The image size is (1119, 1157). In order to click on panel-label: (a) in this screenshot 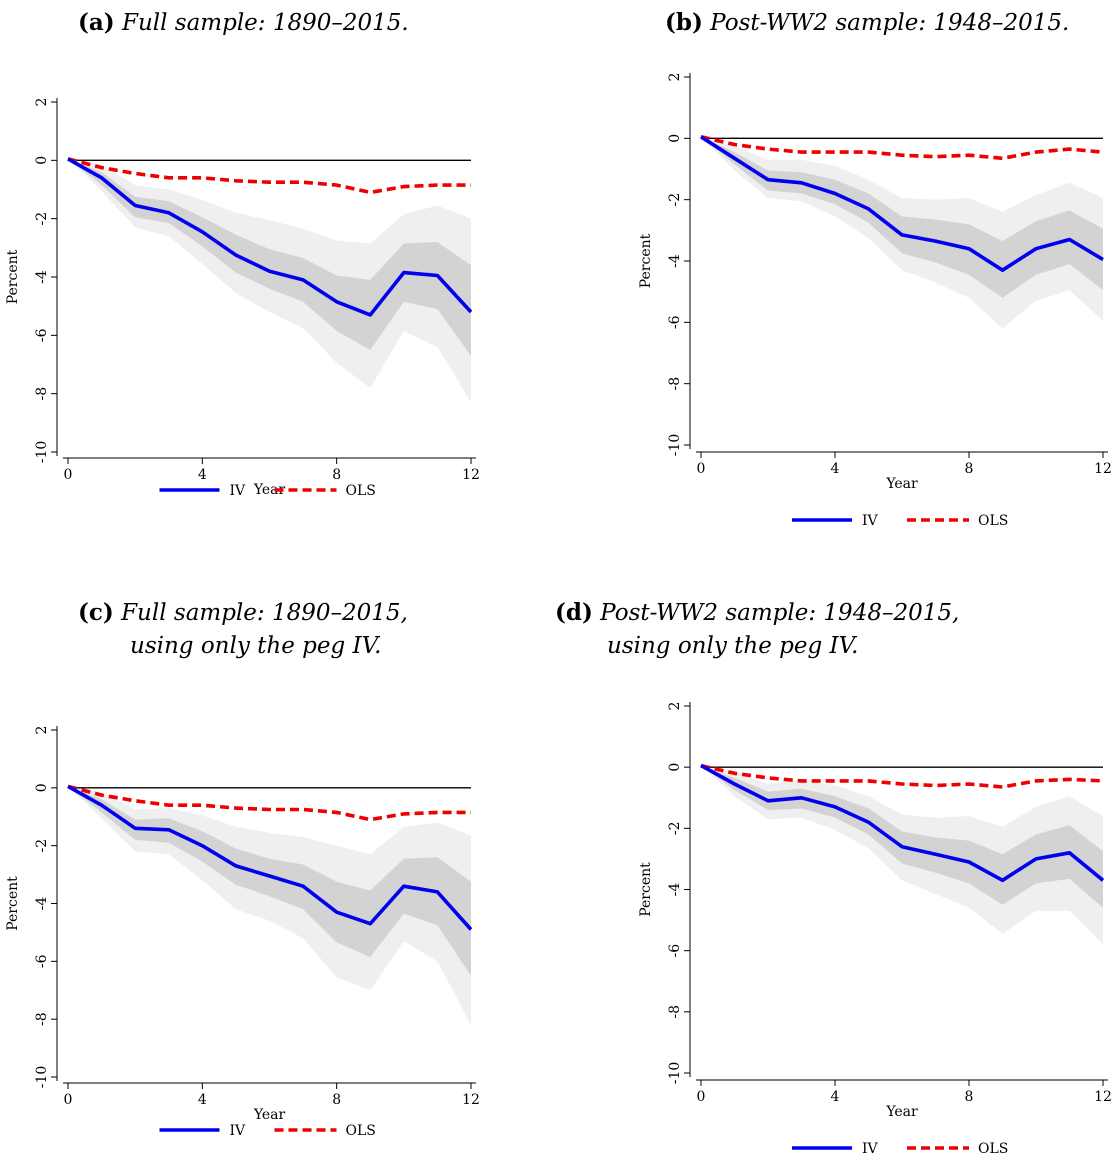, I will do `click(96, 22)`.